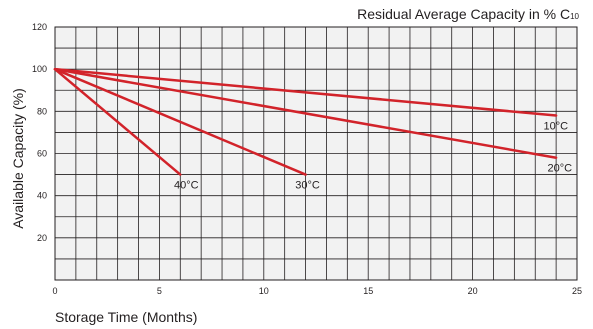 This screenshot has width=593, height=329. What do you see at coordinates (317, 291) in the screenshot?
I see `x-tick-labels: 0 5 10 15 20 25` at bounding box center [317, 291].